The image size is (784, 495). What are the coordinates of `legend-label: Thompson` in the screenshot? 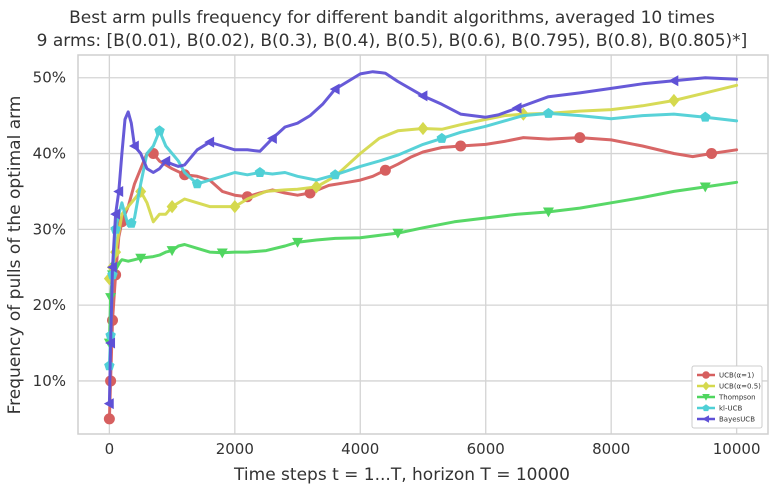 It's located at (737, 398).